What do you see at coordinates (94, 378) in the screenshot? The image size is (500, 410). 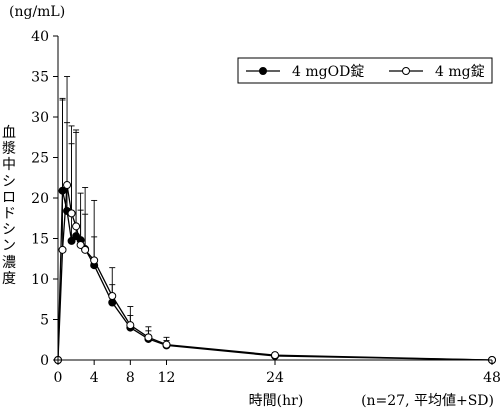 I see `x-tick-label: 4` at bounding box center [94, 378].